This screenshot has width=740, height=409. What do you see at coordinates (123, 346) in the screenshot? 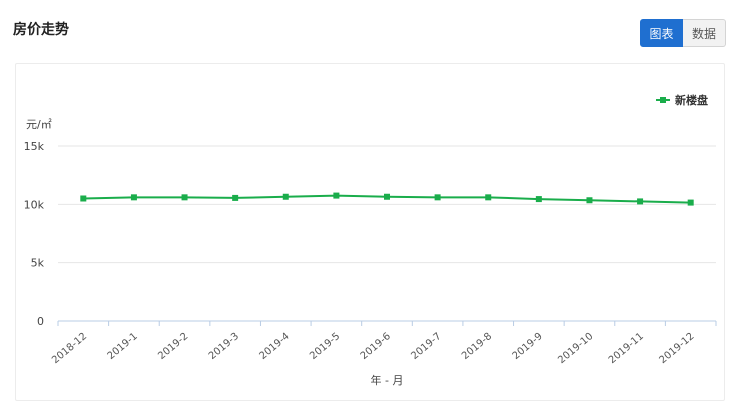
I see `x-tick-label: 2019-1` at bounding box center [123, 346].